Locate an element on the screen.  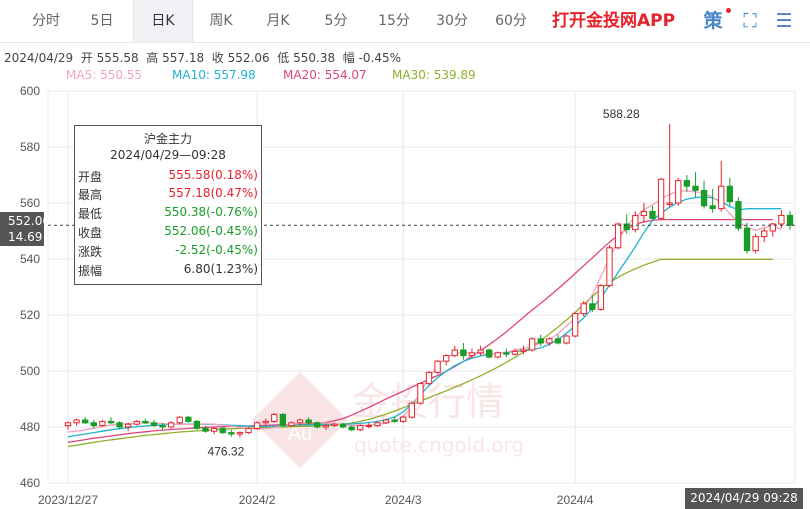
tab-5min: 5分 is located at coordinates (336, 21).